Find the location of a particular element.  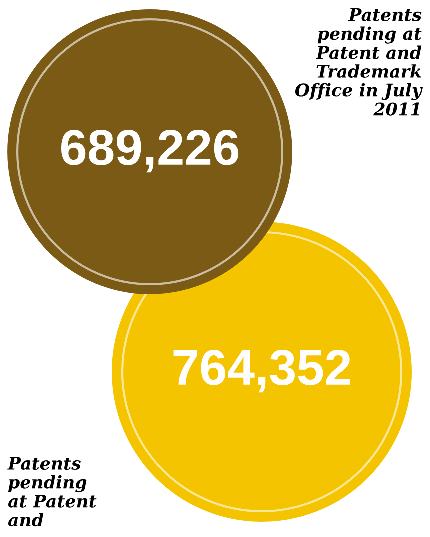

data-label: 764,352 is located at coordinates (262, 371).